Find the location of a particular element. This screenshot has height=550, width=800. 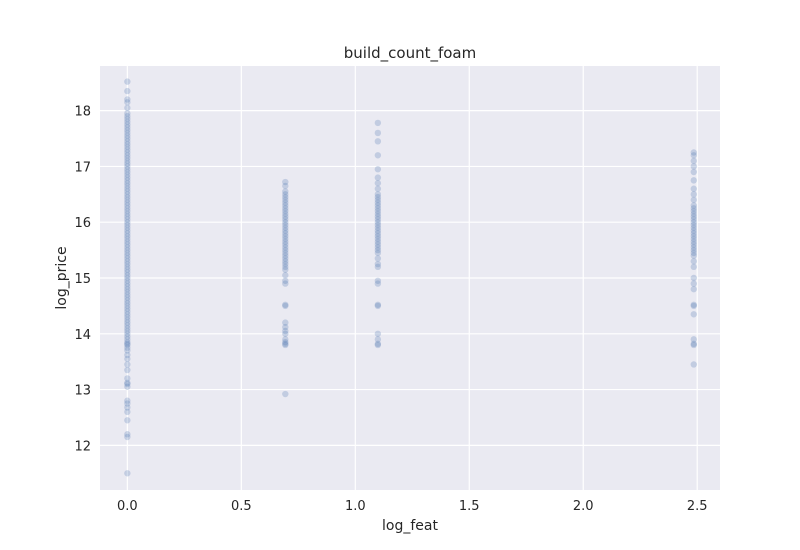

x-tick-labels: 0.0 0.5 1.0 1.5 2.0 2.5 is located at coordinates (412, 506).